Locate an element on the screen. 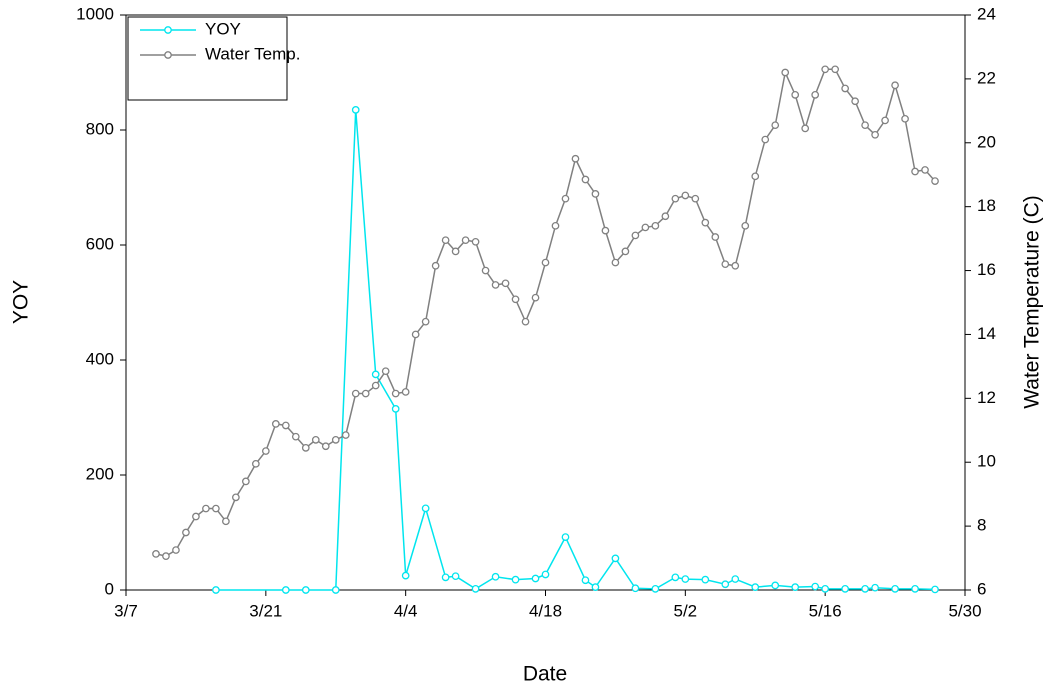  x-tick-label: 5/2 is located at coordinates (686, 610).